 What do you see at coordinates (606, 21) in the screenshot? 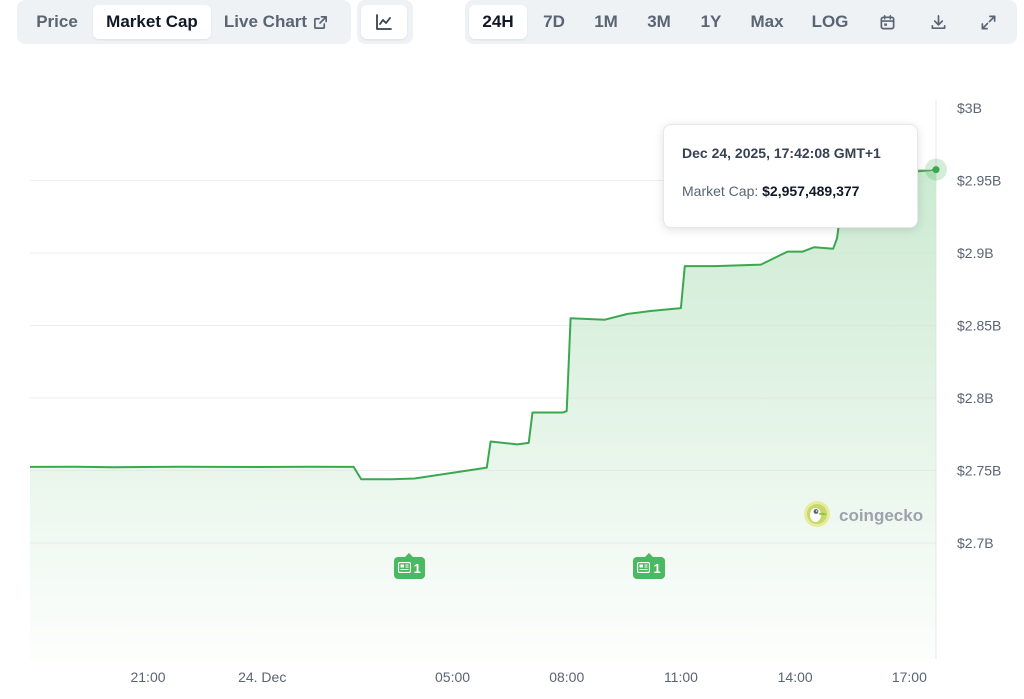
I see `range-1m: 1M` at bounding box center [606, 21].